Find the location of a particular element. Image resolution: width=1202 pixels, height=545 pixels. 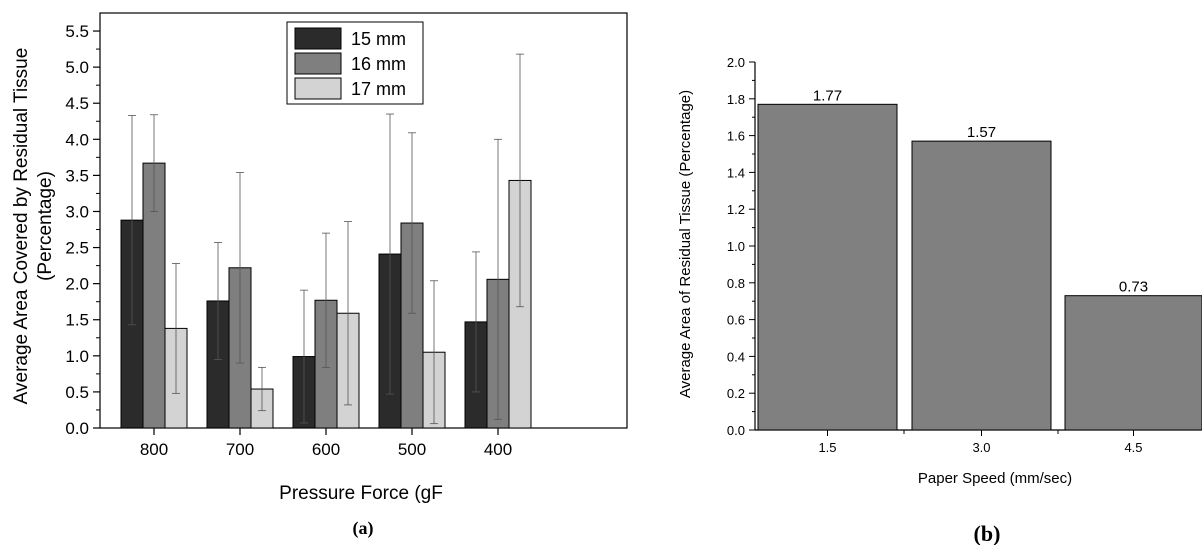

chart-a-ytick-label: 1.5 is located at coordinates (77, 320).